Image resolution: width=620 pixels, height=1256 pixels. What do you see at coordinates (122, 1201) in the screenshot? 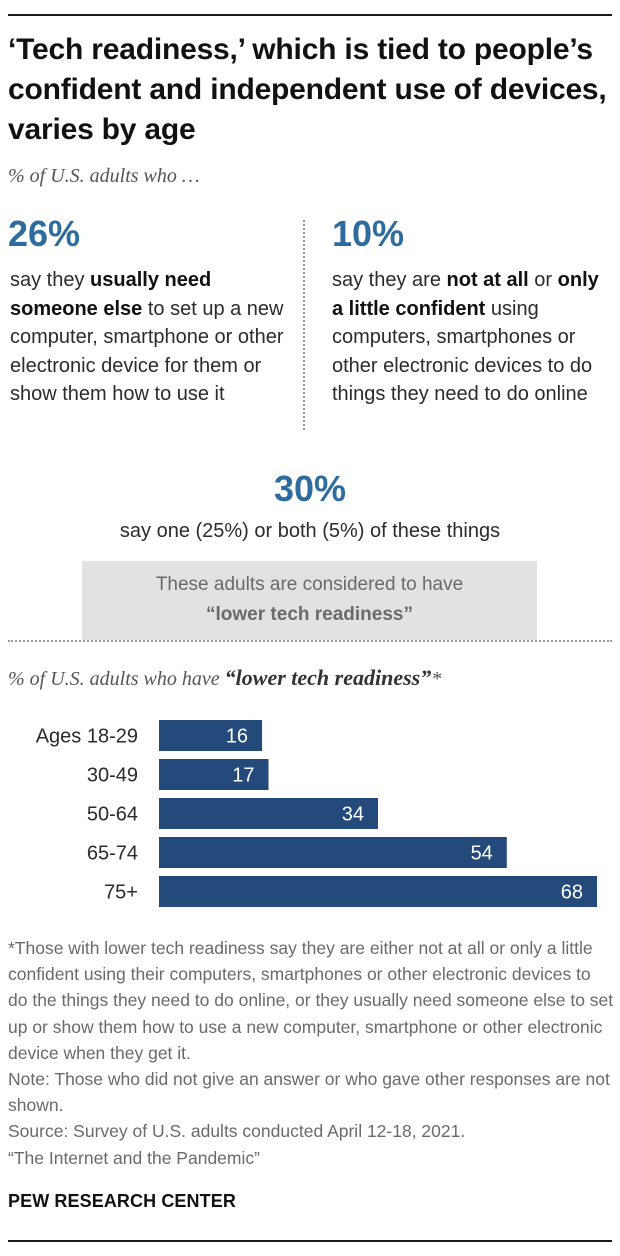
I see `brand-logo-text: PEW RESEARCH CENTER` at bounding box center [122, 1201].